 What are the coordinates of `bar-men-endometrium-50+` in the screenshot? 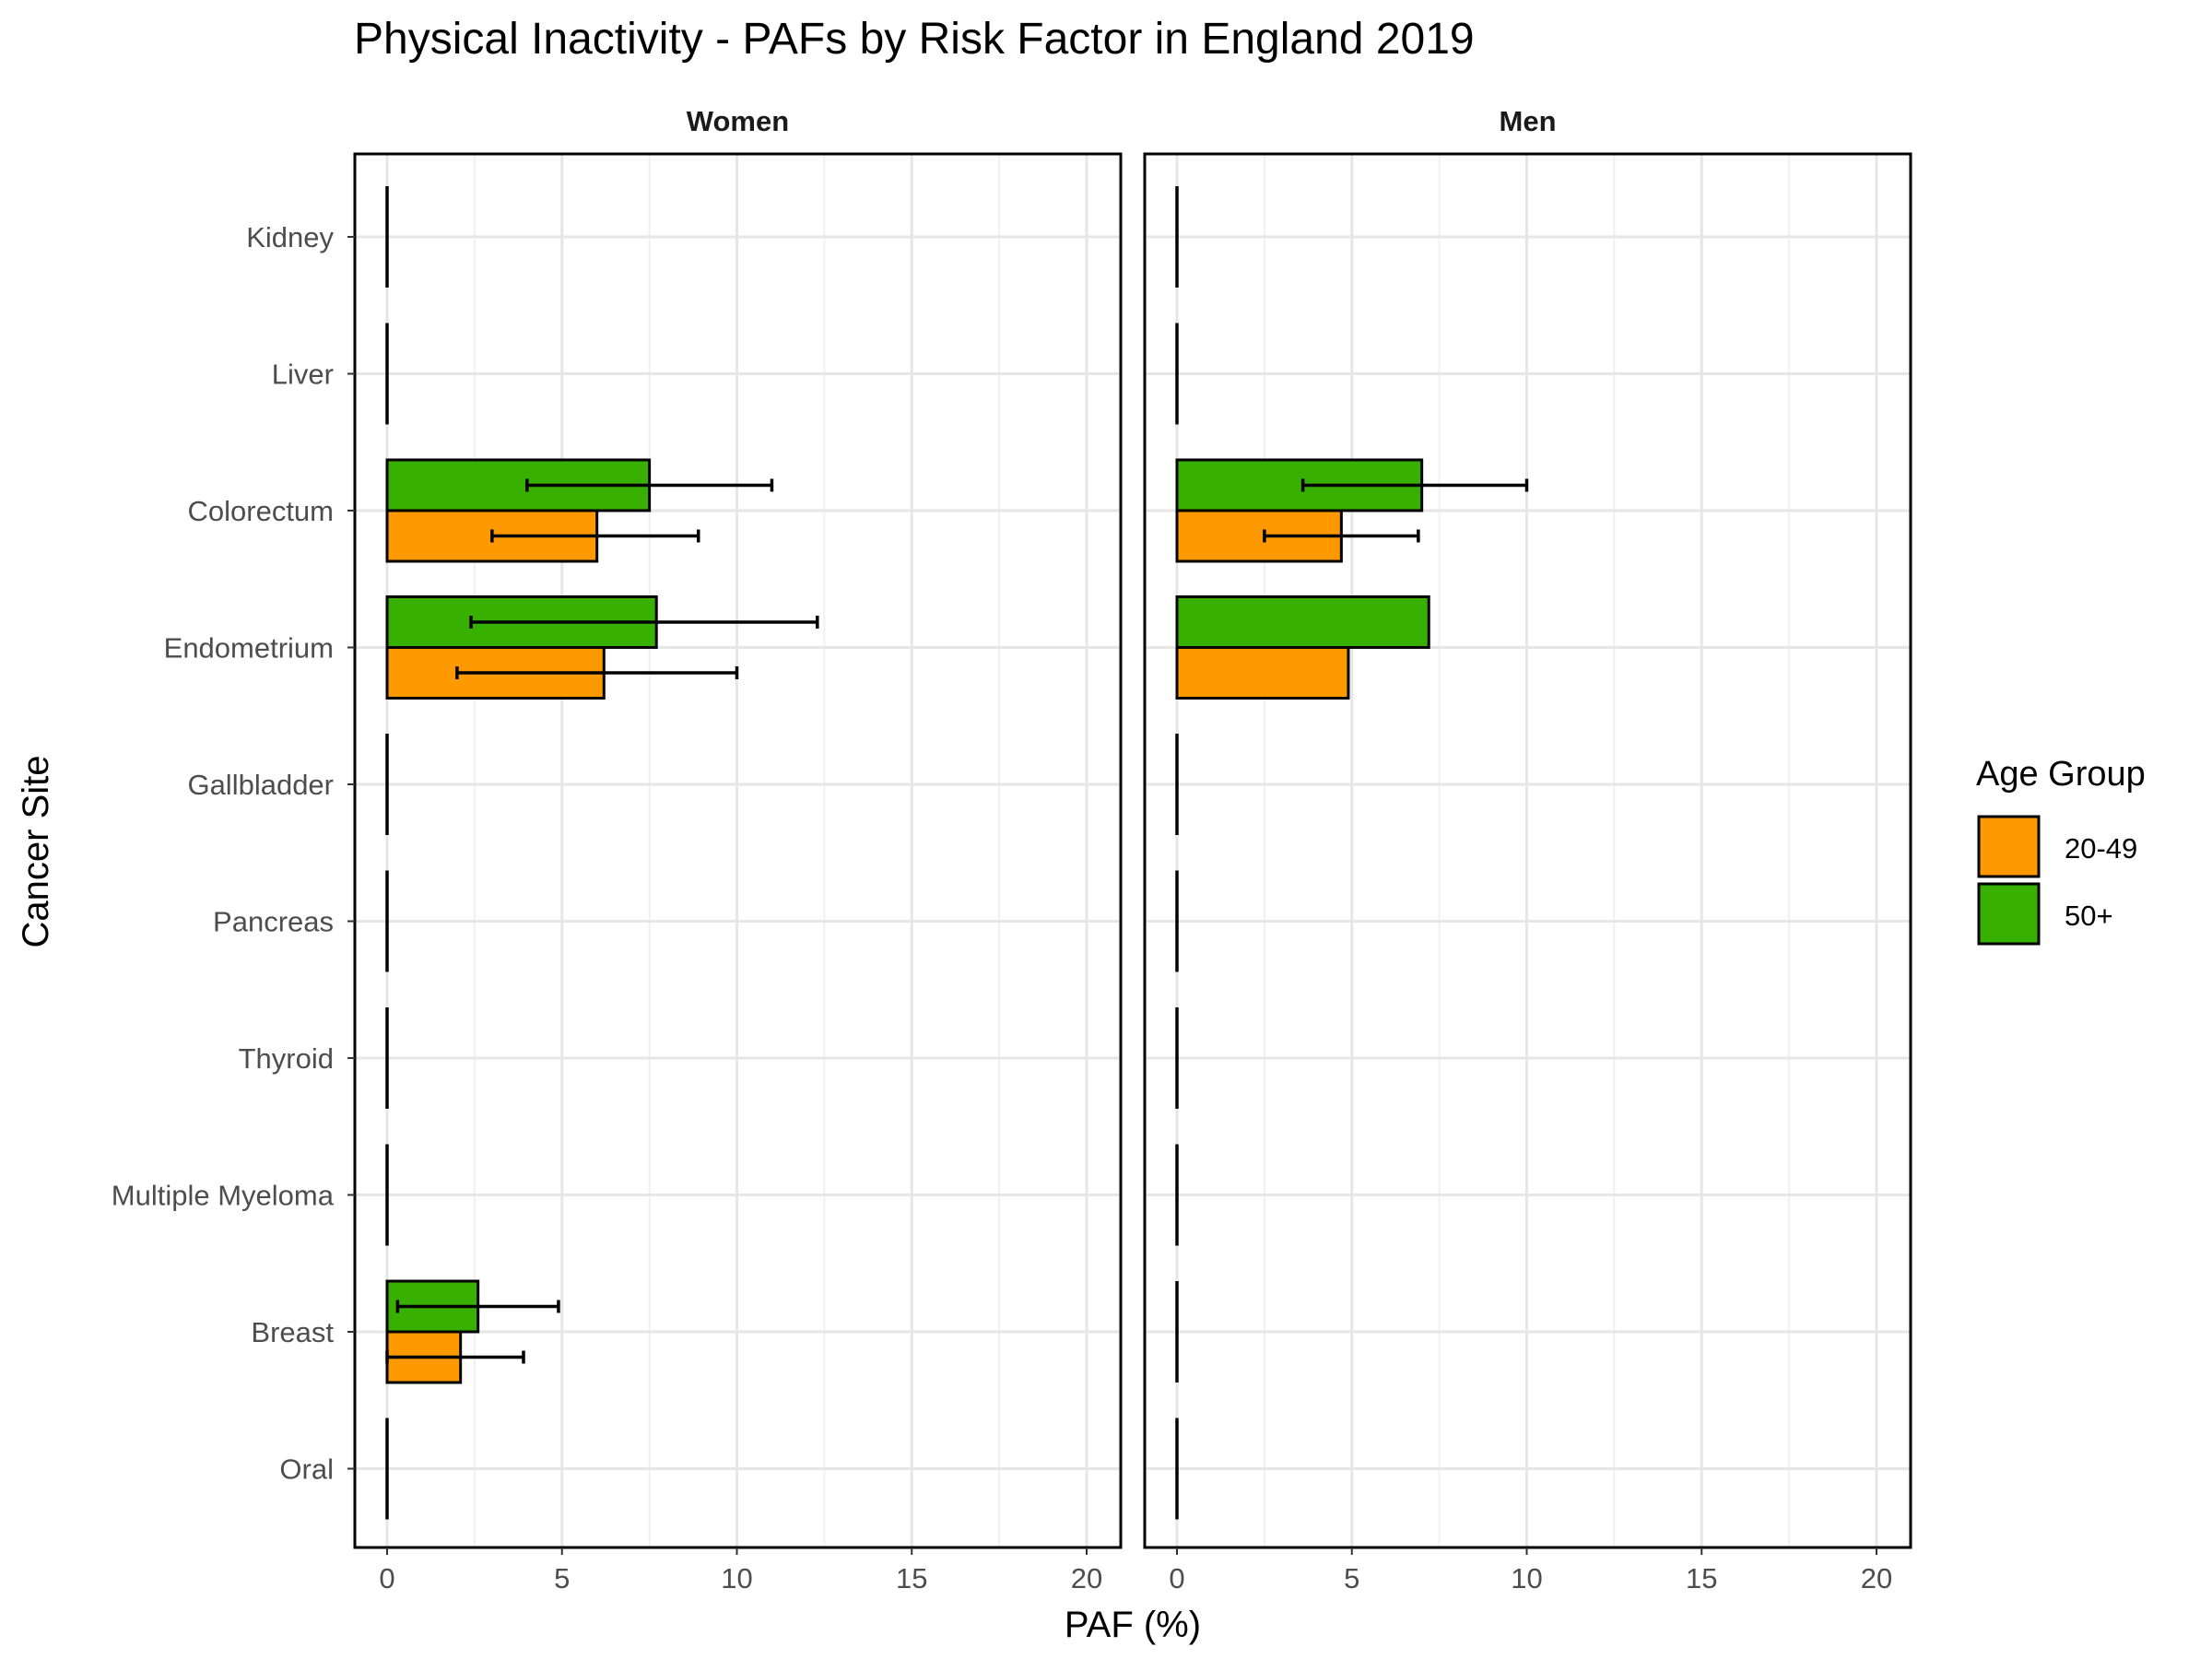 It's located at (1302, 622).